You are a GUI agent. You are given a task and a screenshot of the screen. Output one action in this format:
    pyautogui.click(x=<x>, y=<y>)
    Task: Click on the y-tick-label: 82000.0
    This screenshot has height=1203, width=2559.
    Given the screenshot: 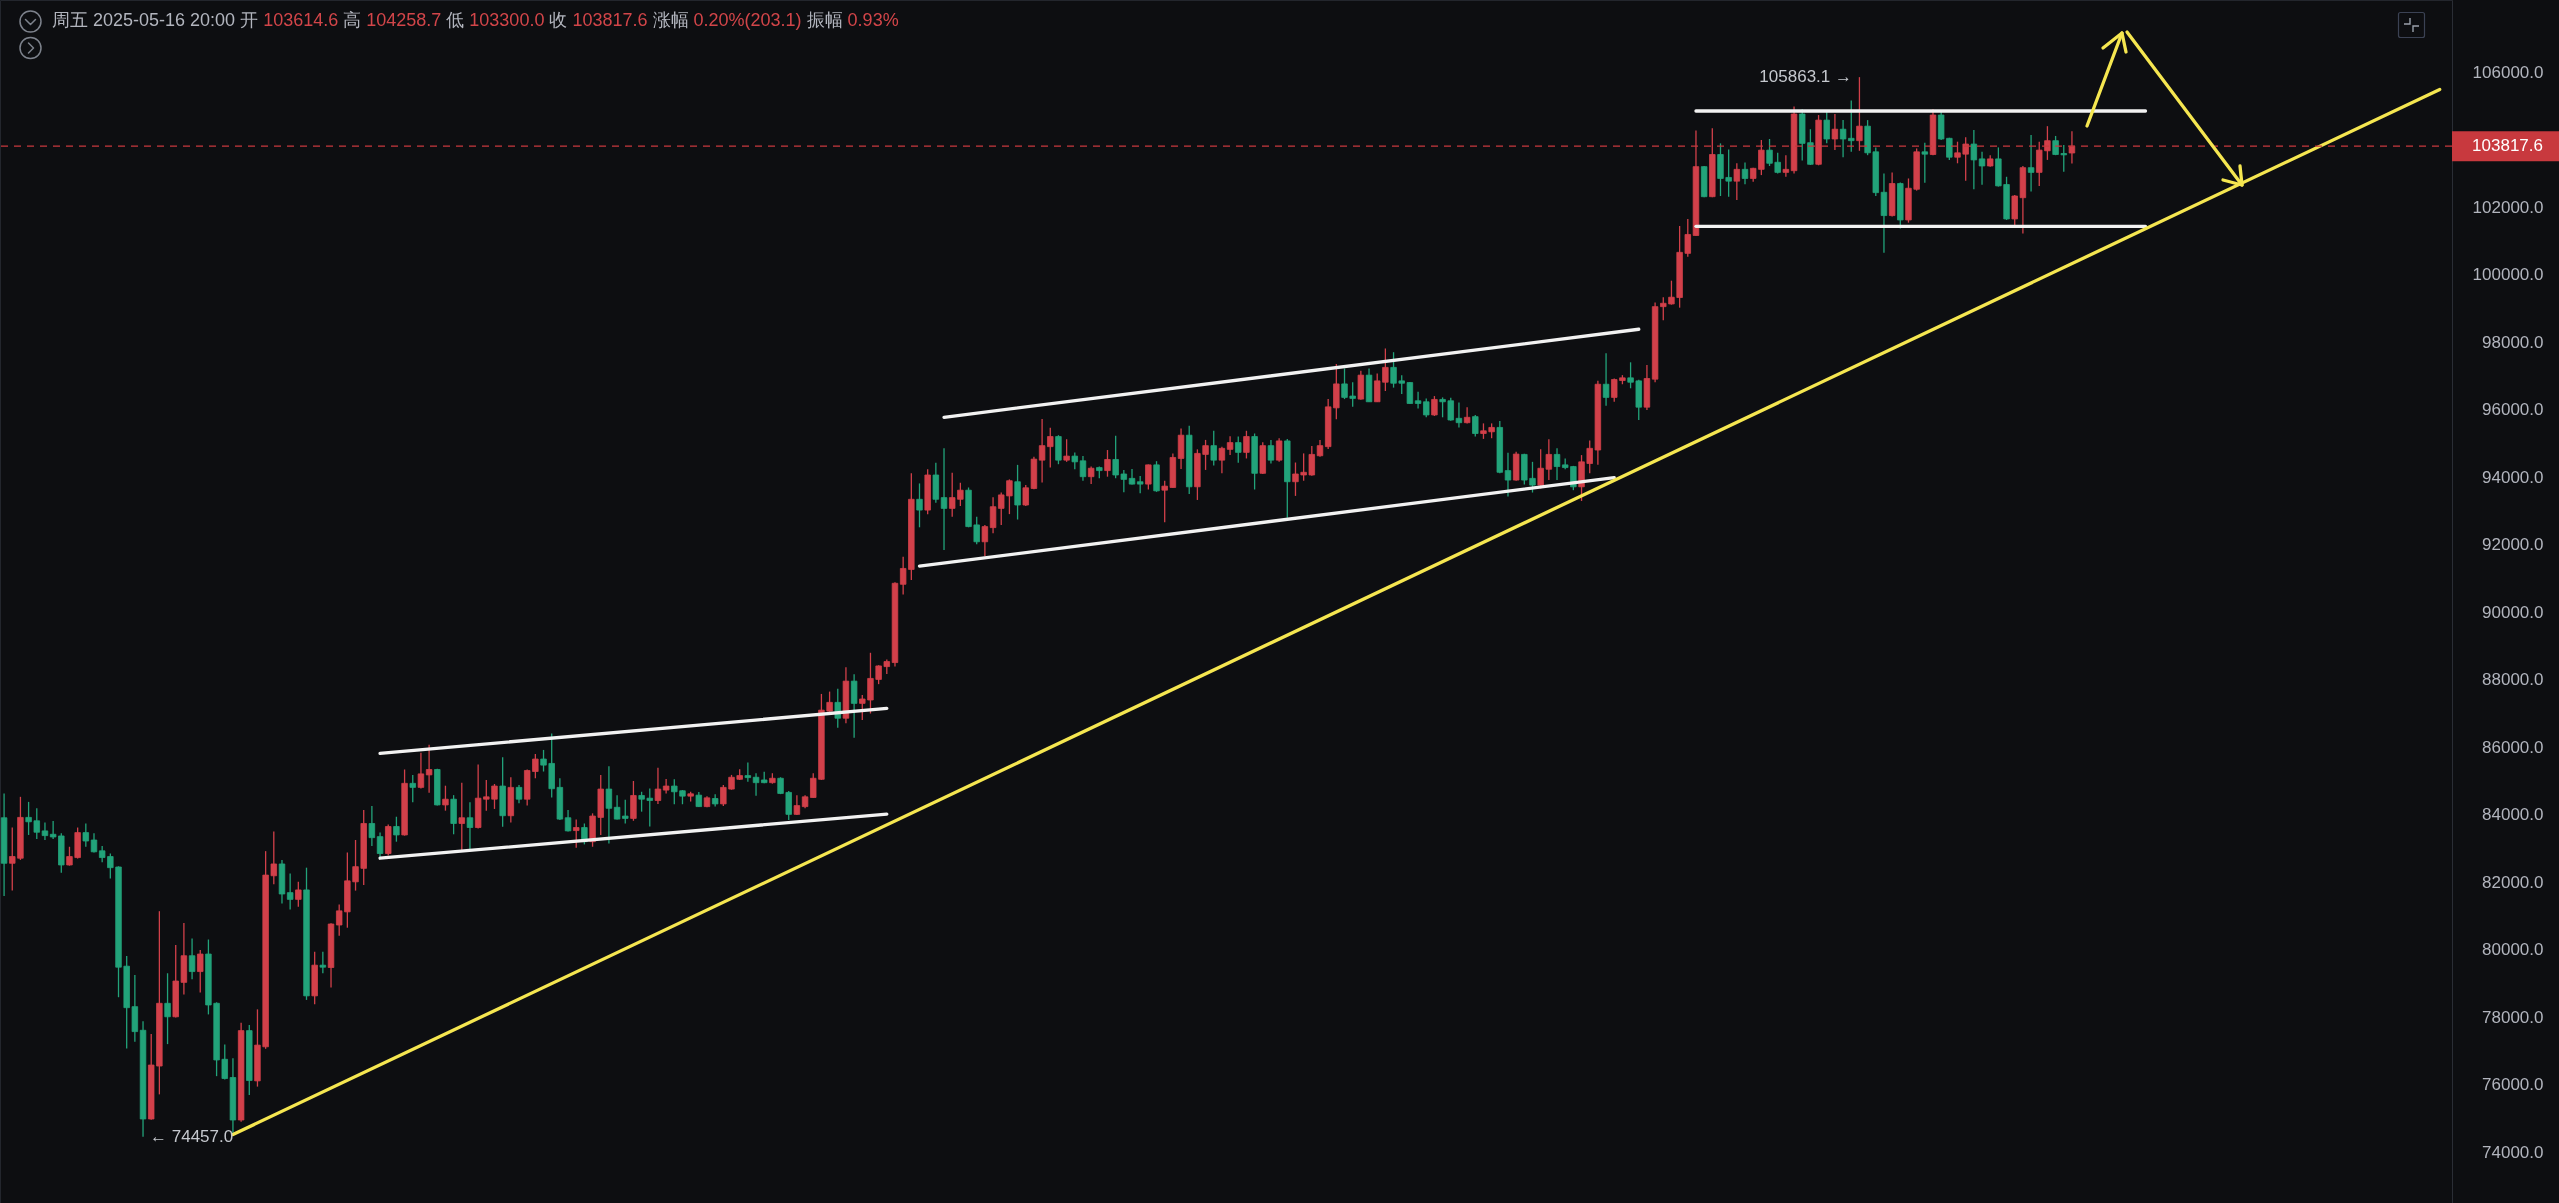 What is the action you would take?
    pyautogui.click(x=2513, y=882)
    